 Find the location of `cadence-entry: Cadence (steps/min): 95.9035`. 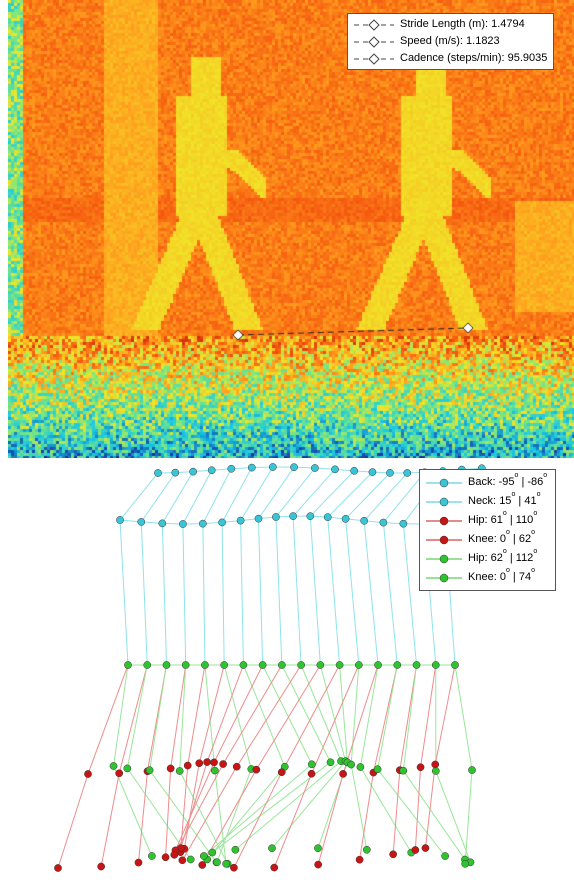

cadence-entry: Cadence (steps/min): 95.9035 is located at coordinates (449, 58).